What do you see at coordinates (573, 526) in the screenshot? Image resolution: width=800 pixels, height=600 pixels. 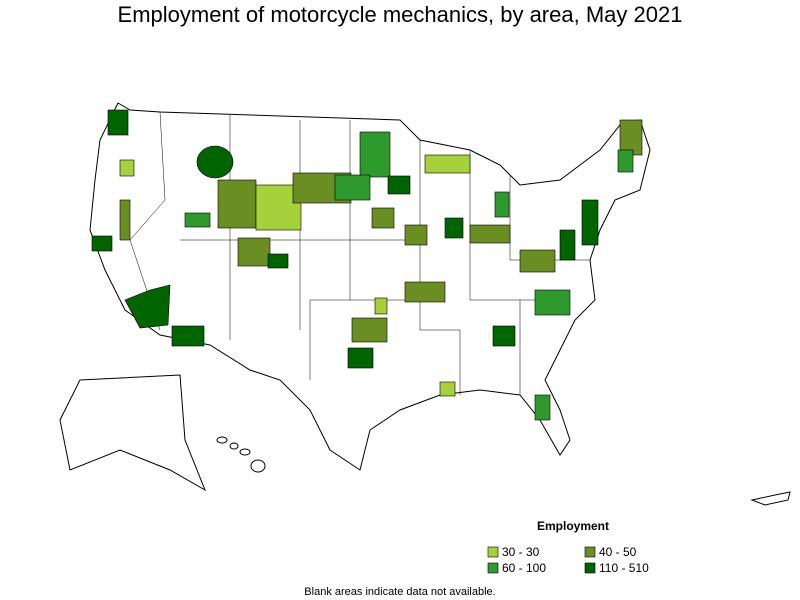 I see `legend-title: Employment` at bounding box center [573, 526].